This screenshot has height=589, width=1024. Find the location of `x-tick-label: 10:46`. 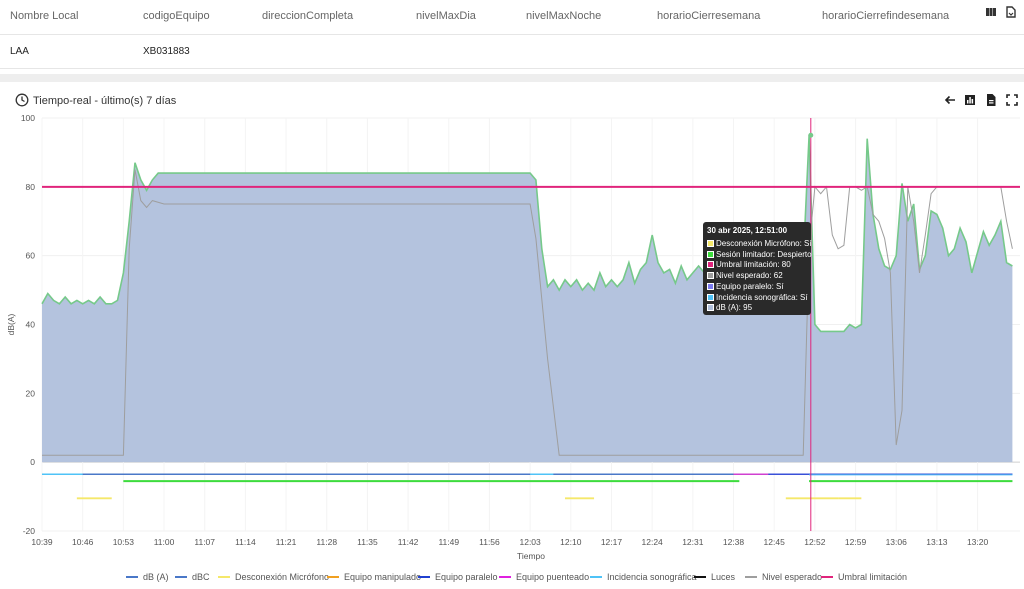

x-tick-label: 10:46 is located at coordinates (83, 542).